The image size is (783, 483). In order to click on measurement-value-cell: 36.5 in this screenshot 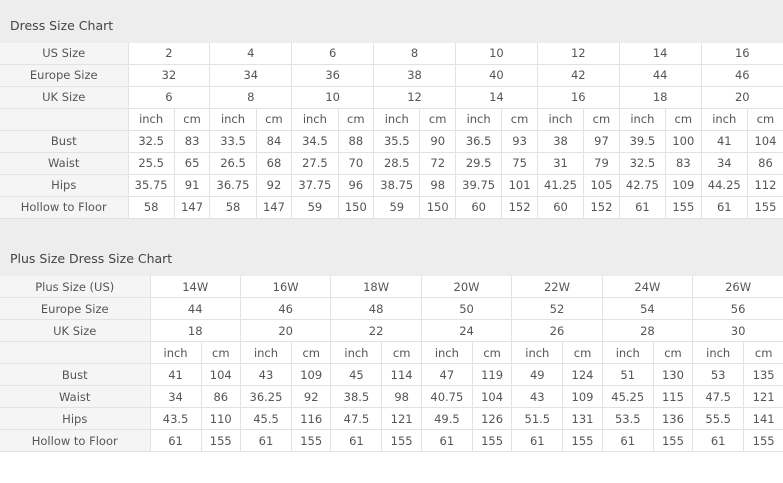, I will do `click(478, 141)`.